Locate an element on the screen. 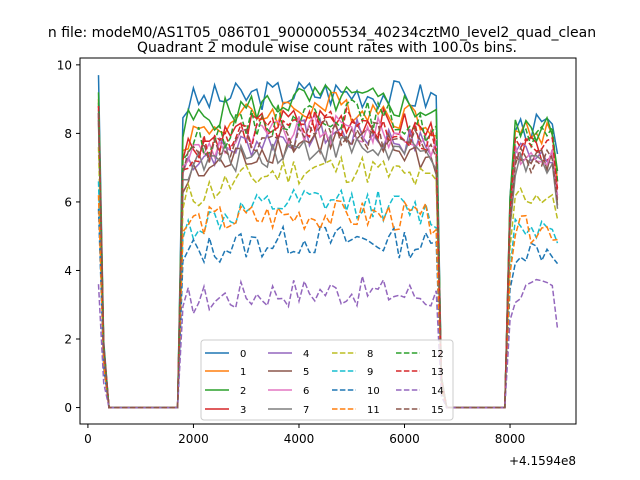  y-tick-label-6: 6 is located at coordinates (68, 202).